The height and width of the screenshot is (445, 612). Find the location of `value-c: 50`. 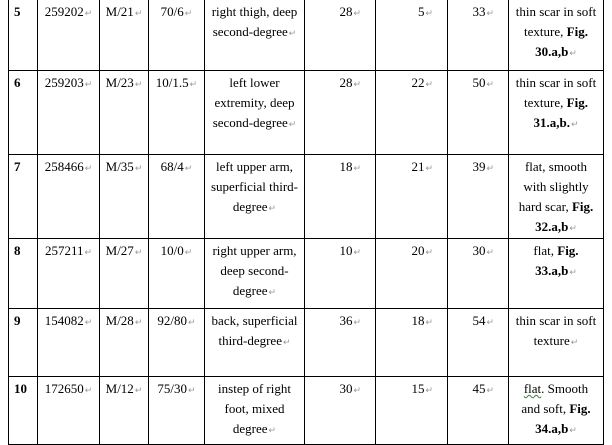

value-c: 50 is located at coordinates (478, 112).